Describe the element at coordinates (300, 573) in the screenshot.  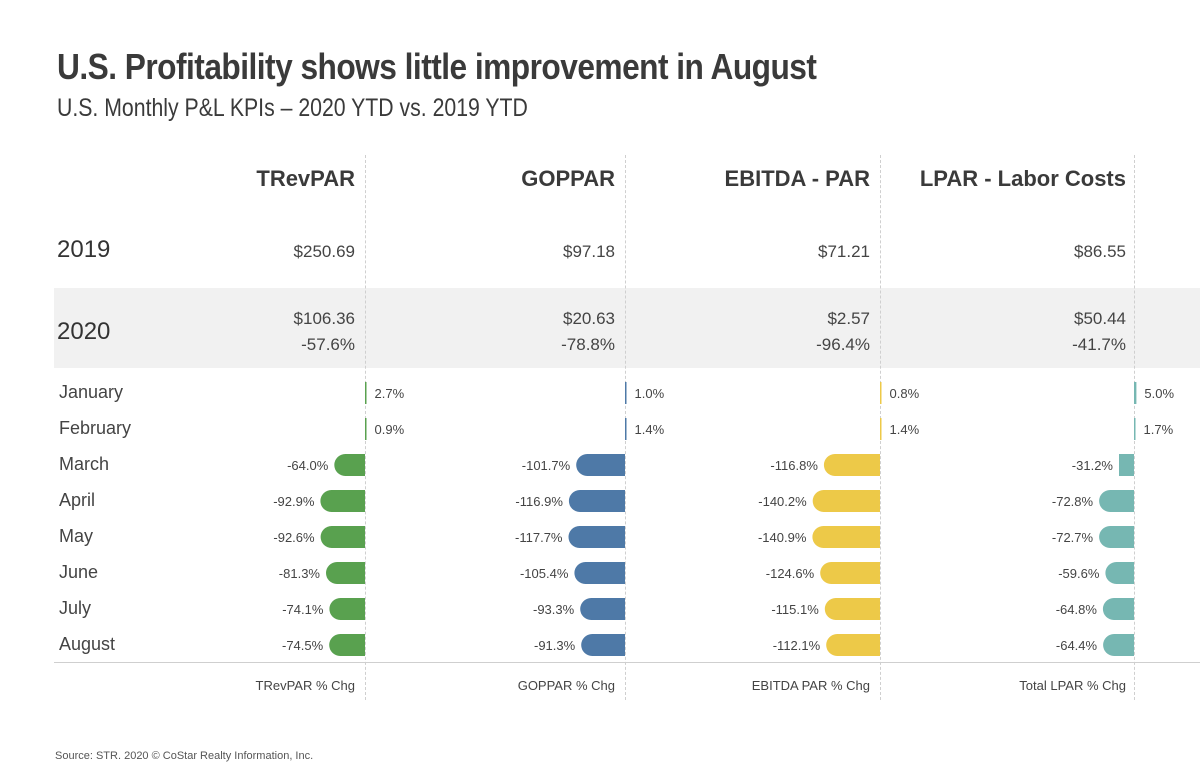
I see `bar-label: -81.3%` at that location.